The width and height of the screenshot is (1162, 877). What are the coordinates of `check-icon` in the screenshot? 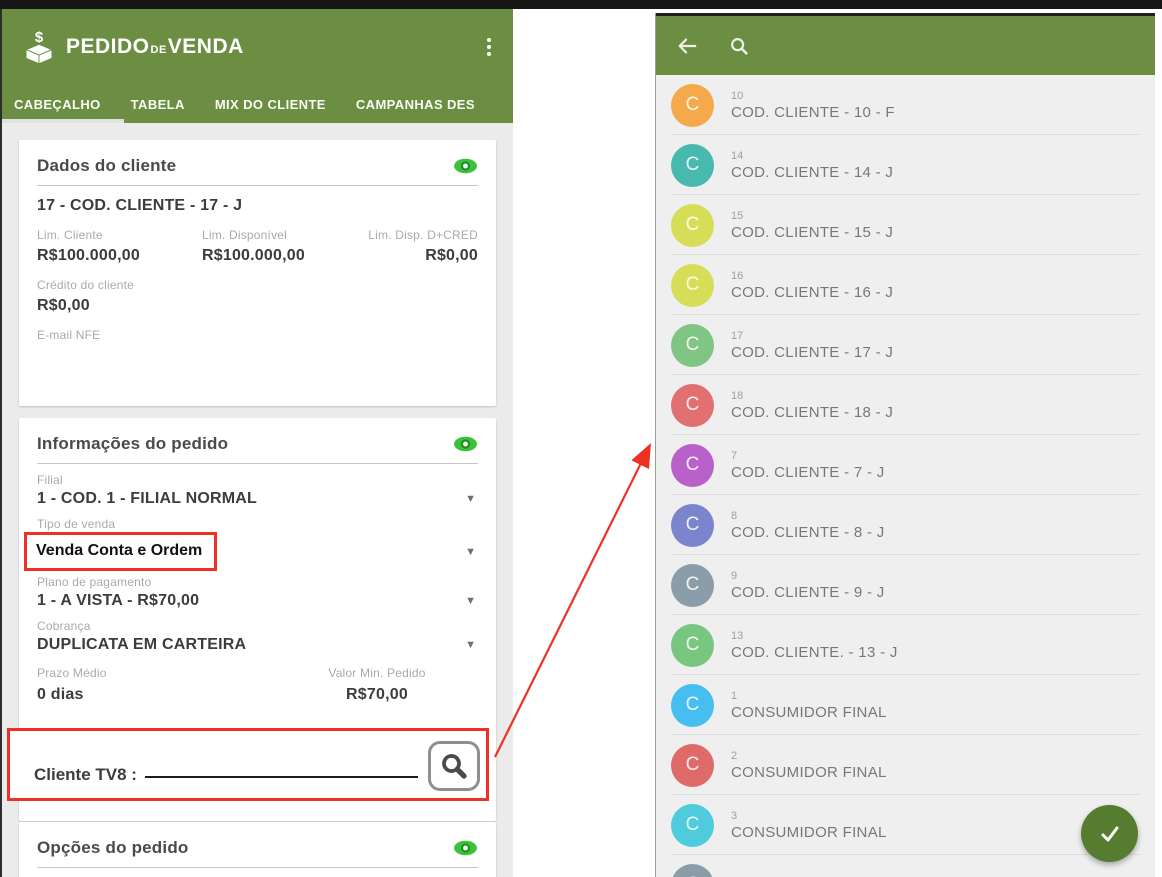 It's located at (1109, 833).